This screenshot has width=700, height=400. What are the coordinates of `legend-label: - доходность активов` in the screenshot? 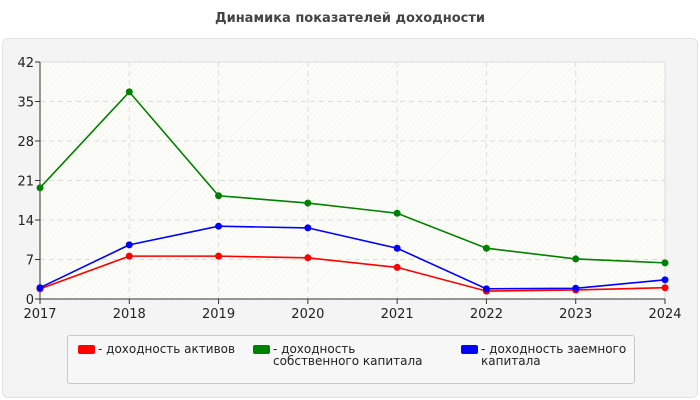 It's located at (167, 349).